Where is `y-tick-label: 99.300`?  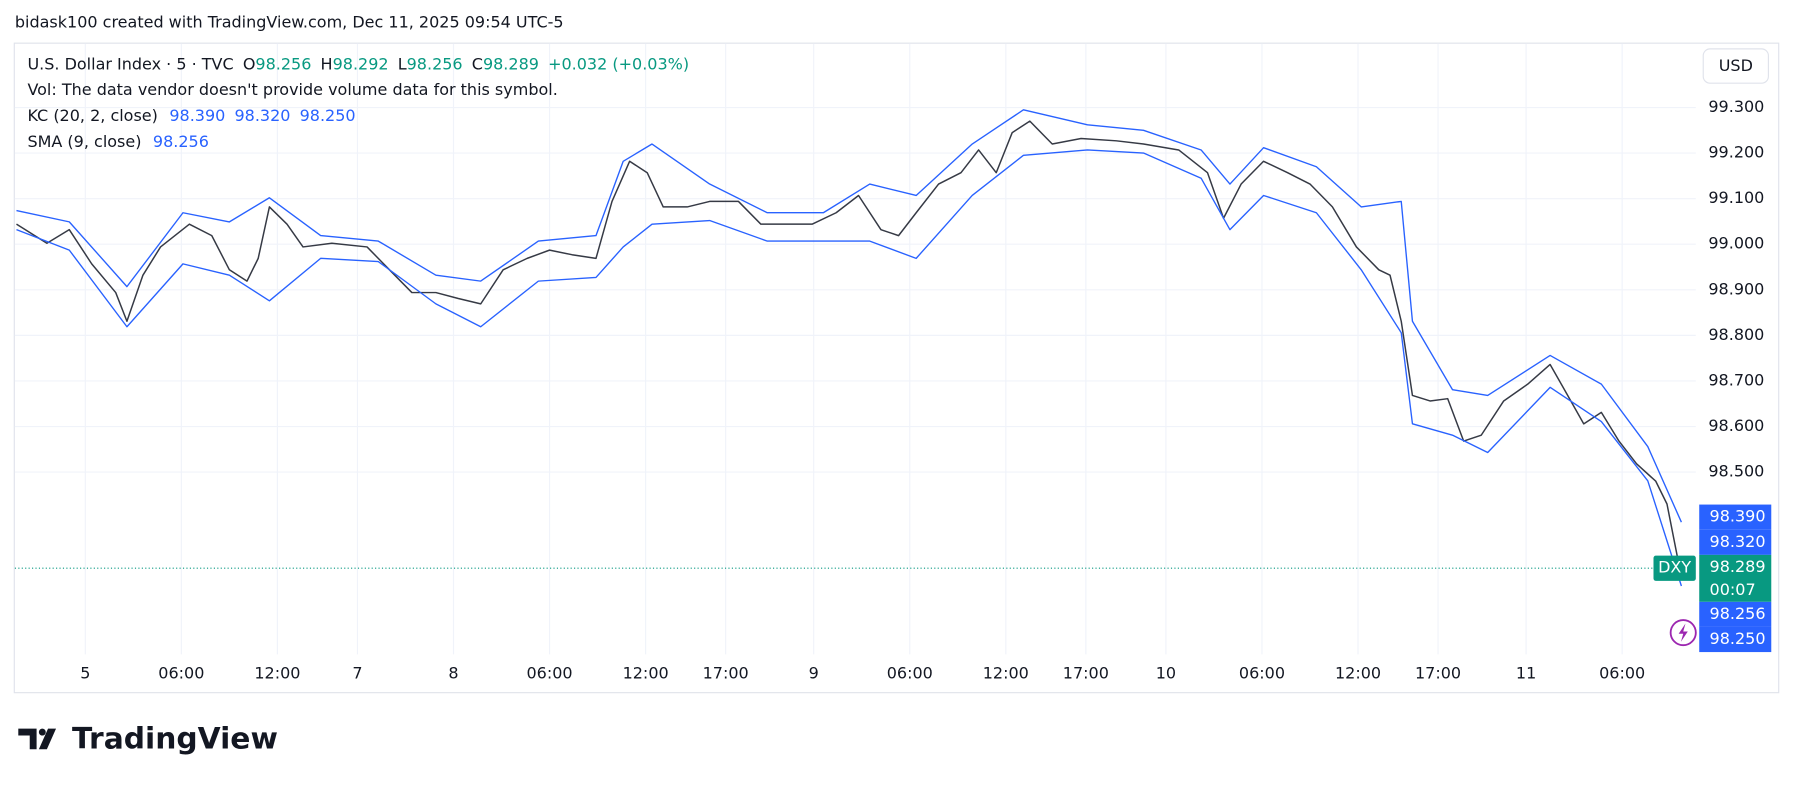 y-tick-label: 99.300 is located at coordinates (1736, 106).